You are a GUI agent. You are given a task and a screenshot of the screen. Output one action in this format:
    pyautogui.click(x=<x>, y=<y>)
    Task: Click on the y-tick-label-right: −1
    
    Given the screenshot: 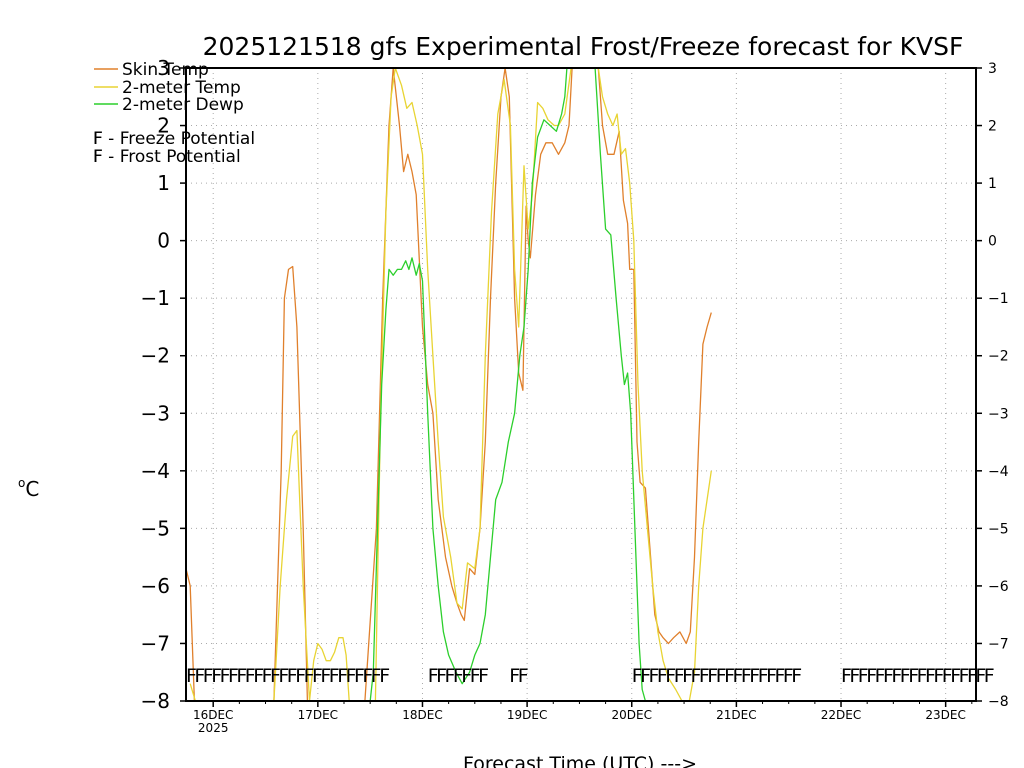 What is the action you would take?
    pyautogui.click(x=998, y=299)
    